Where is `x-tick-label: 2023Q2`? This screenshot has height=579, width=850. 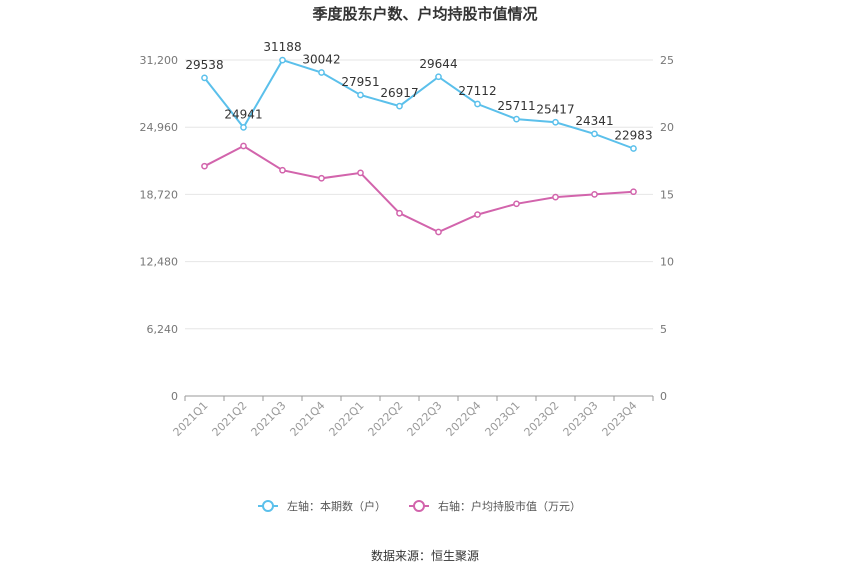
x-tick-label: 2023Q2 is located at coordinates (542, 419).